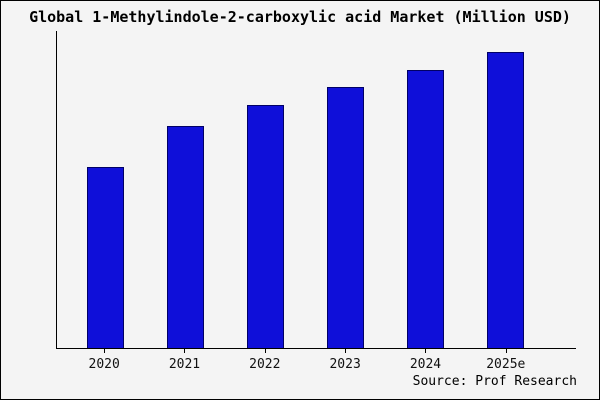  Describe the element at coordinates (104, 364) in the screenshot. I see `x-tick-label: 2020` at that location.